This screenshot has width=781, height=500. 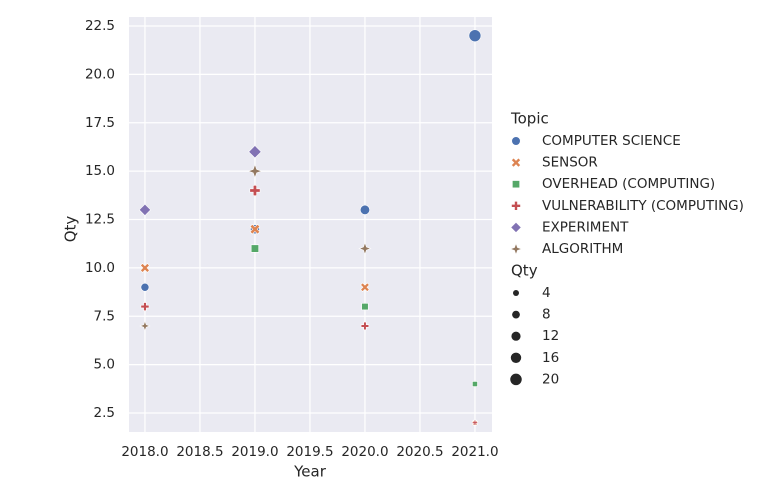 I want to click on y-tick-label: 15.0, so click(x=100, y=171).